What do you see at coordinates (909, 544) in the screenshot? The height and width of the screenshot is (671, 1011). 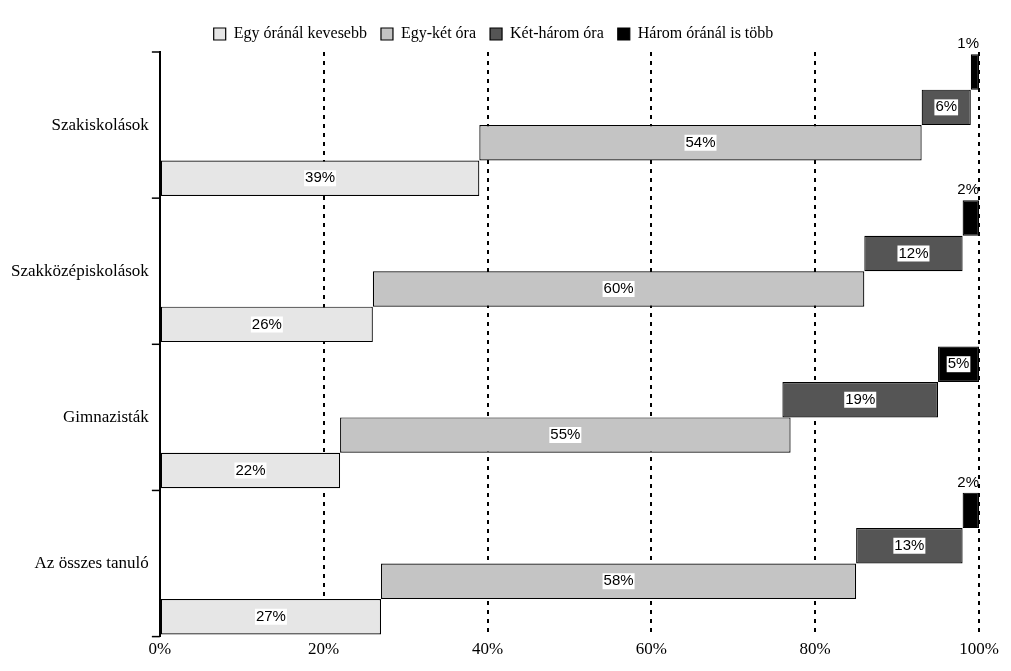 I see `data-label: 13%` at bounding box center [909, 544].